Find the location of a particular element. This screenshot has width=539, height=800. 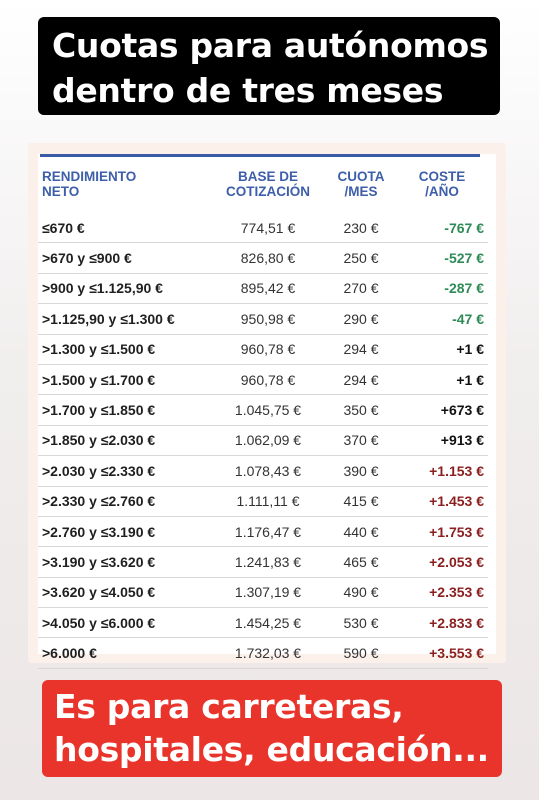

cell-cuota: 415 € is located at coordinates (361, 501).